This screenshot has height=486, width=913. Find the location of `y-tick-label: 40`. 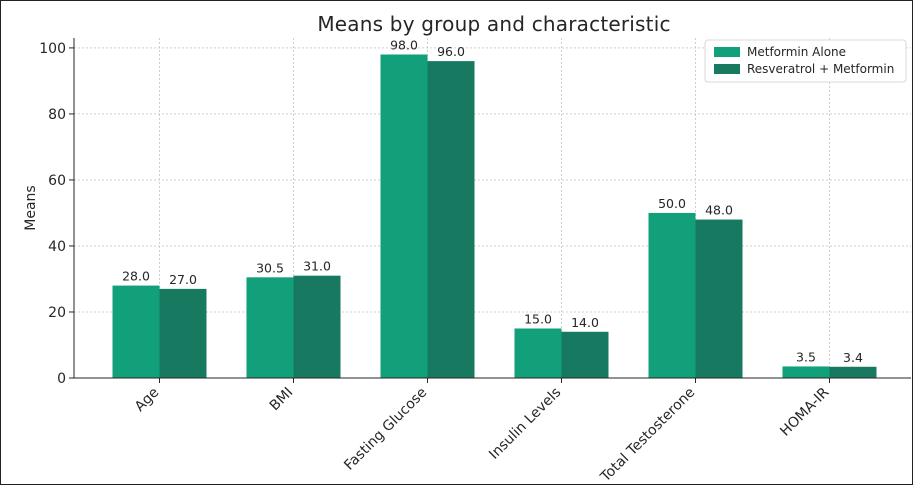

y-tick-label: 40 is located at coordinates (57, 247).